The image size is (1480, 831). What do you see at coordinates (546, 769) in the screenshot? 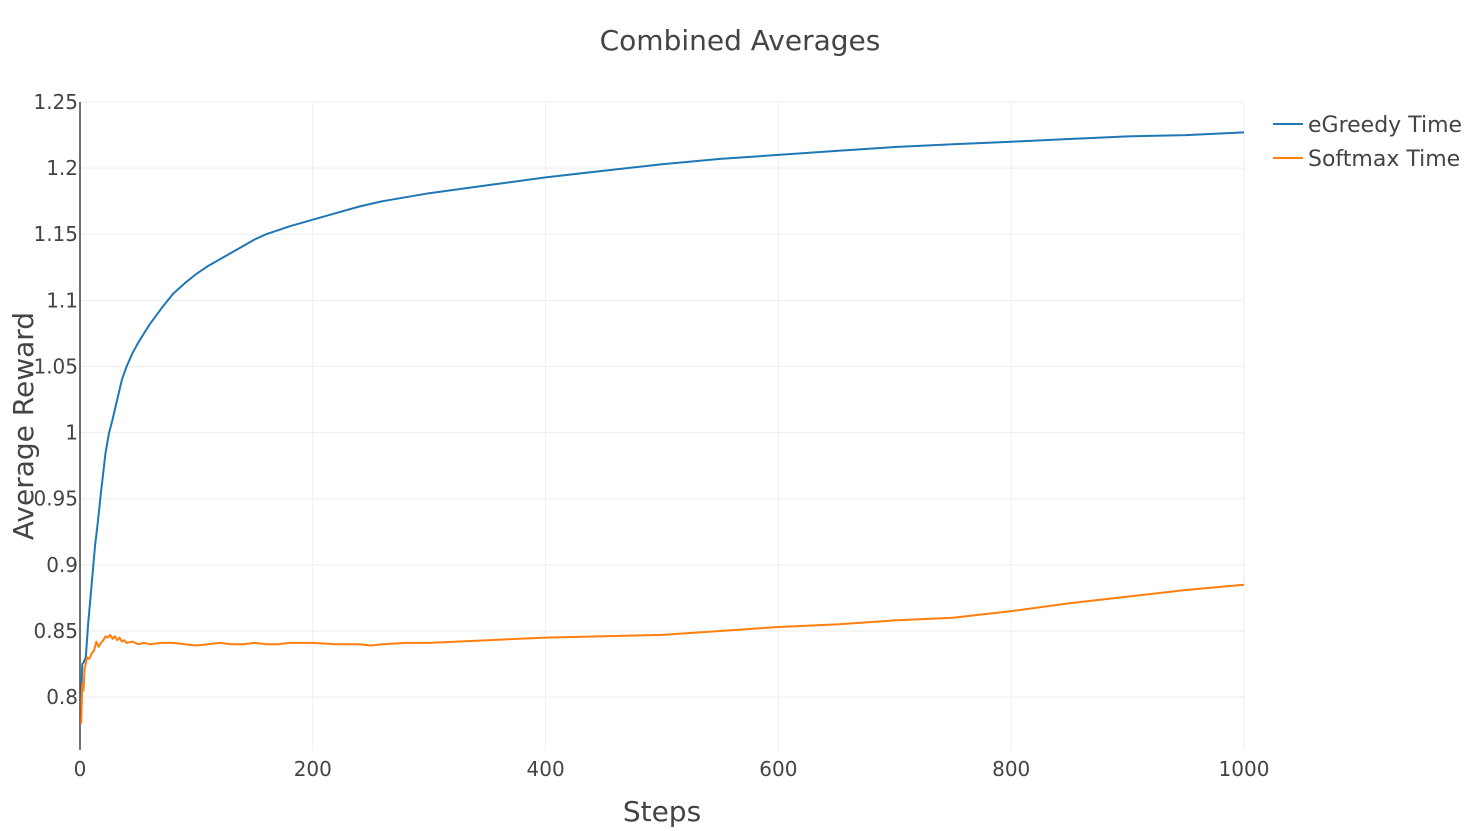
I see `x-tick-label: 400` at bounding box center [546, 769].